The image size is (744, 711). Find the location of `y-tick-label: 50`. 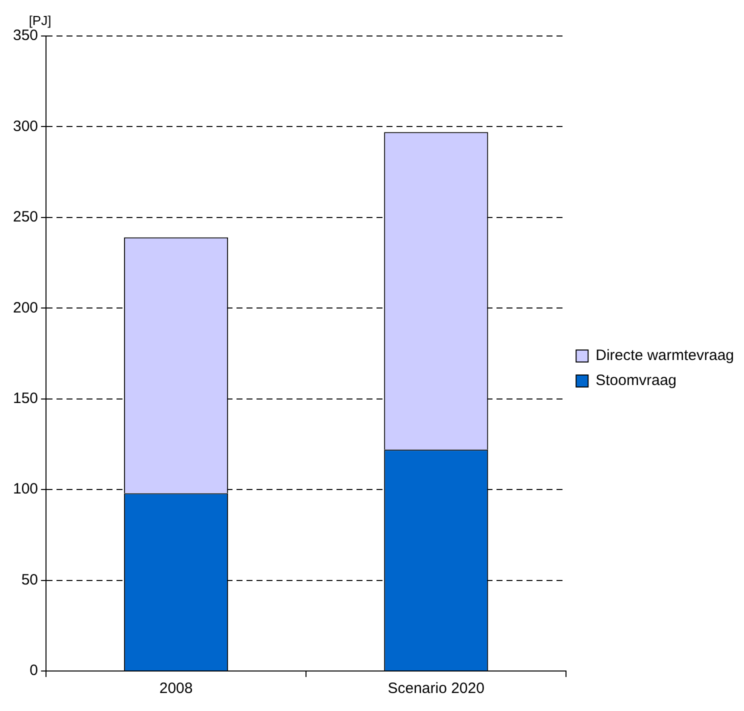

y-tick-label: 50 is located at coordinates (29, 579).